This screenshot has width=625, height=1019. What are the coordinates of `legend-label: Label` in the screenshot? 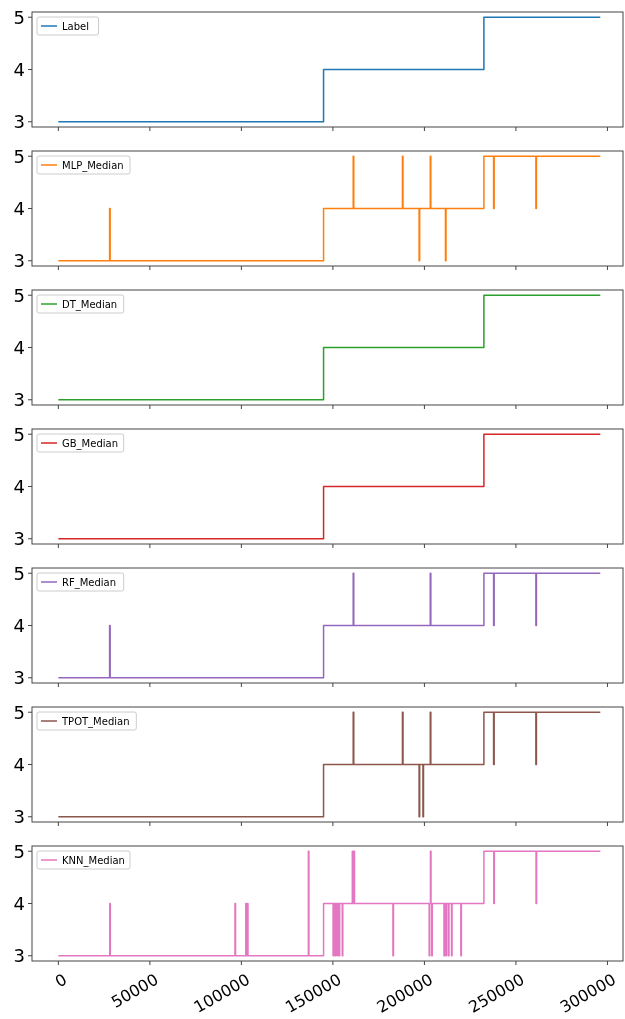 It's located at (75, 26).